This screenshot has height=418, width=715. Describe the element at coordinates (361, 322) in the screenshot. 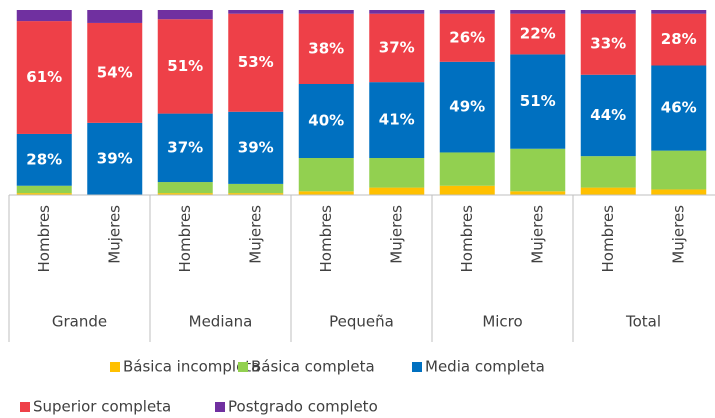

I see `group-label: Pequeña` at that location.